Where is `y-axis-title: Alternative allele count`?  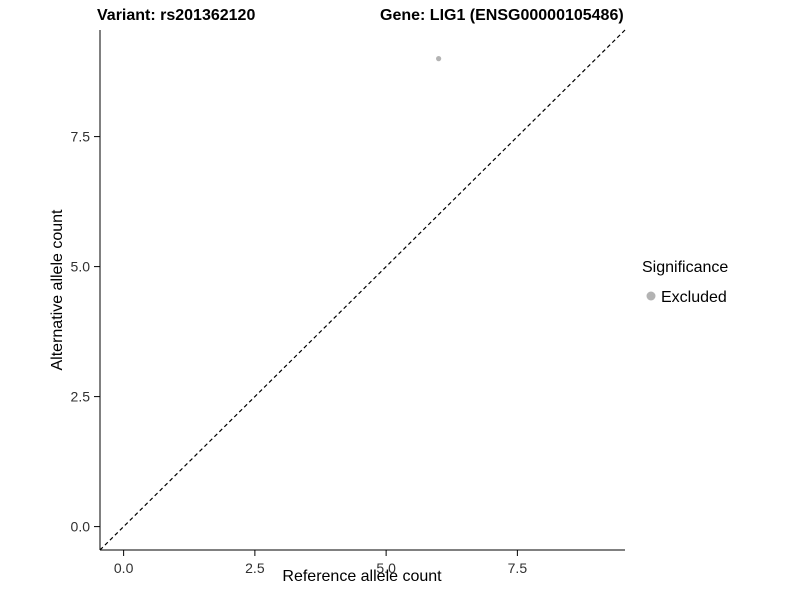
y-axis-title: Alternative allele count is located at coordinates (57, 290).